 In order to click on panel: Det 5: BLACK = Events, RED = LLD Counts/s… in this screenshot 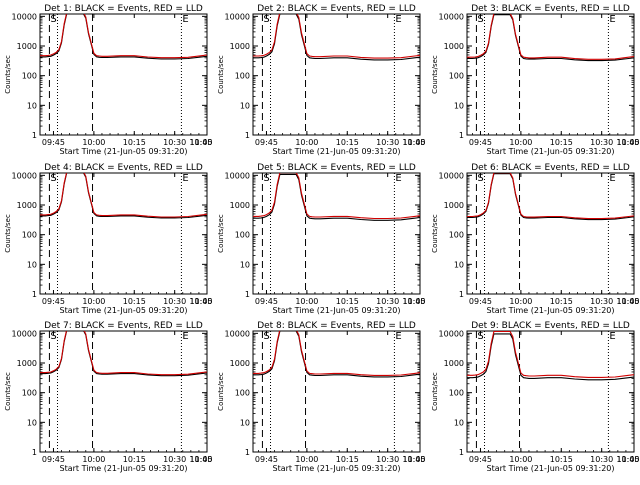, I will do `click(321, 239)`.